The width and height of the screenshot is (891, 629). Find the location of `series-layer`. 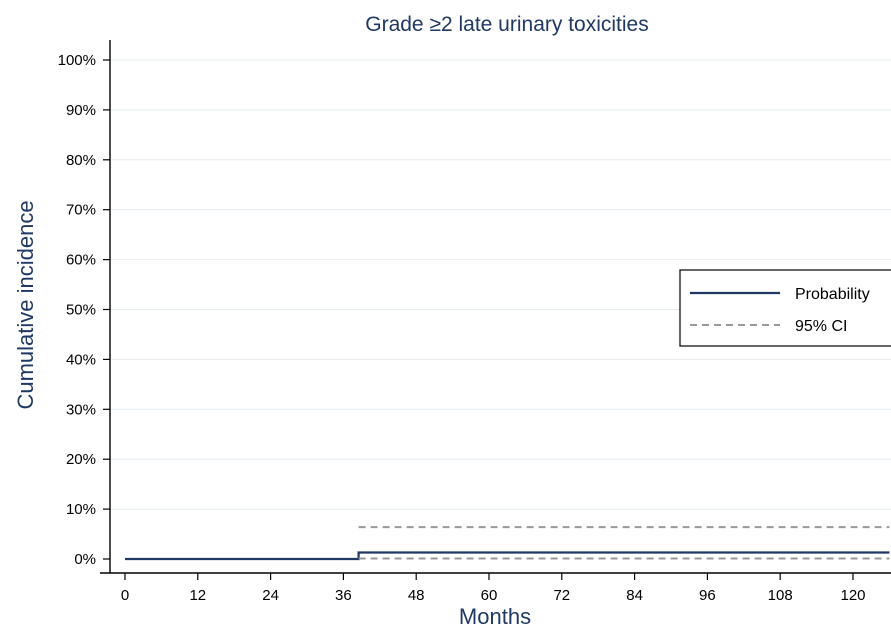

series-layer is located at coordinates (507, 543).